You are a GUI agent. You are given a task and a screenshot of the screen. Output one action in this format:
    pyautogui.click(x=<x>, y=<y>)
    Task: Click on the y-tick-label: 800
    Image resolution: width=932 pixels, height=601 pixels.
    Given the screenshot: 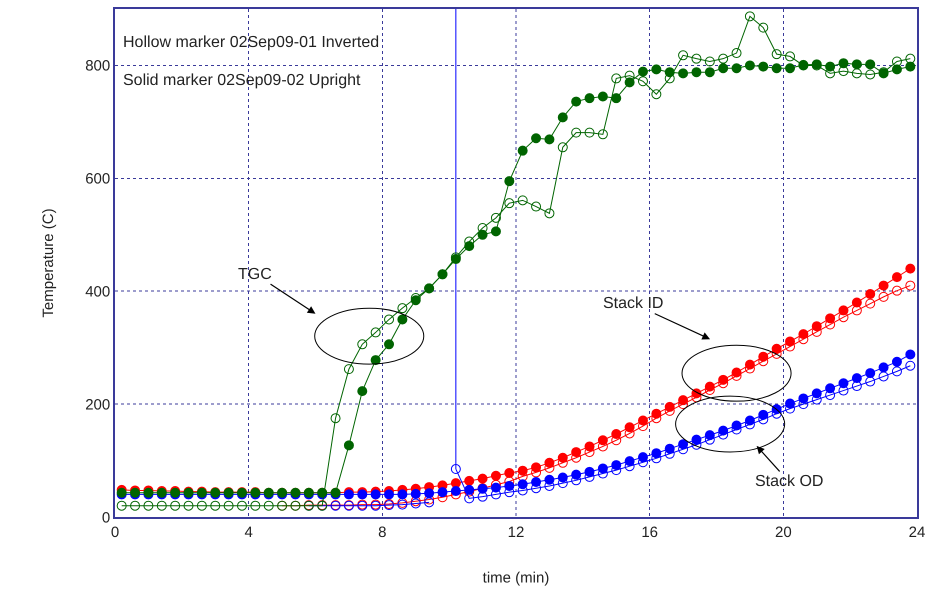 What is the action you would take?
    pyautogui.click(x=97, y=66)
    